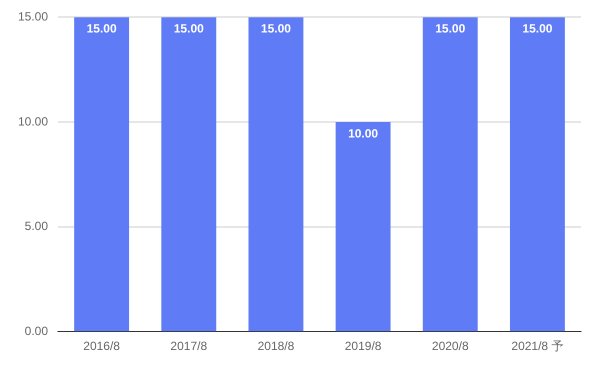  I want to click on y-tick-label: 5.00, so click(36, 226).